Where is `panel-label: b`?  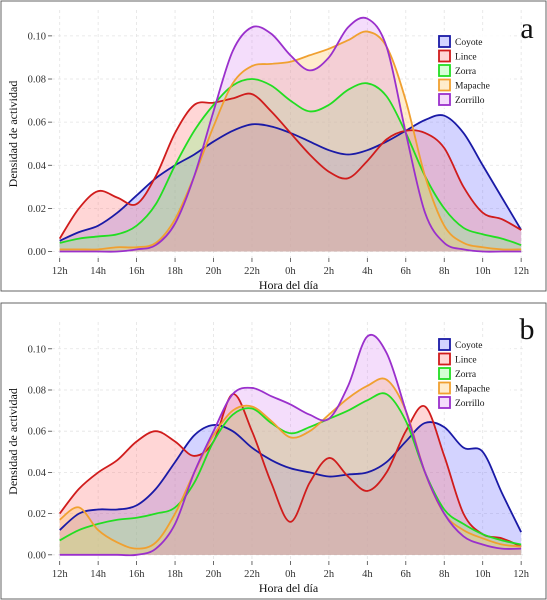 panel-label: b is located at coordinates (527, 329).